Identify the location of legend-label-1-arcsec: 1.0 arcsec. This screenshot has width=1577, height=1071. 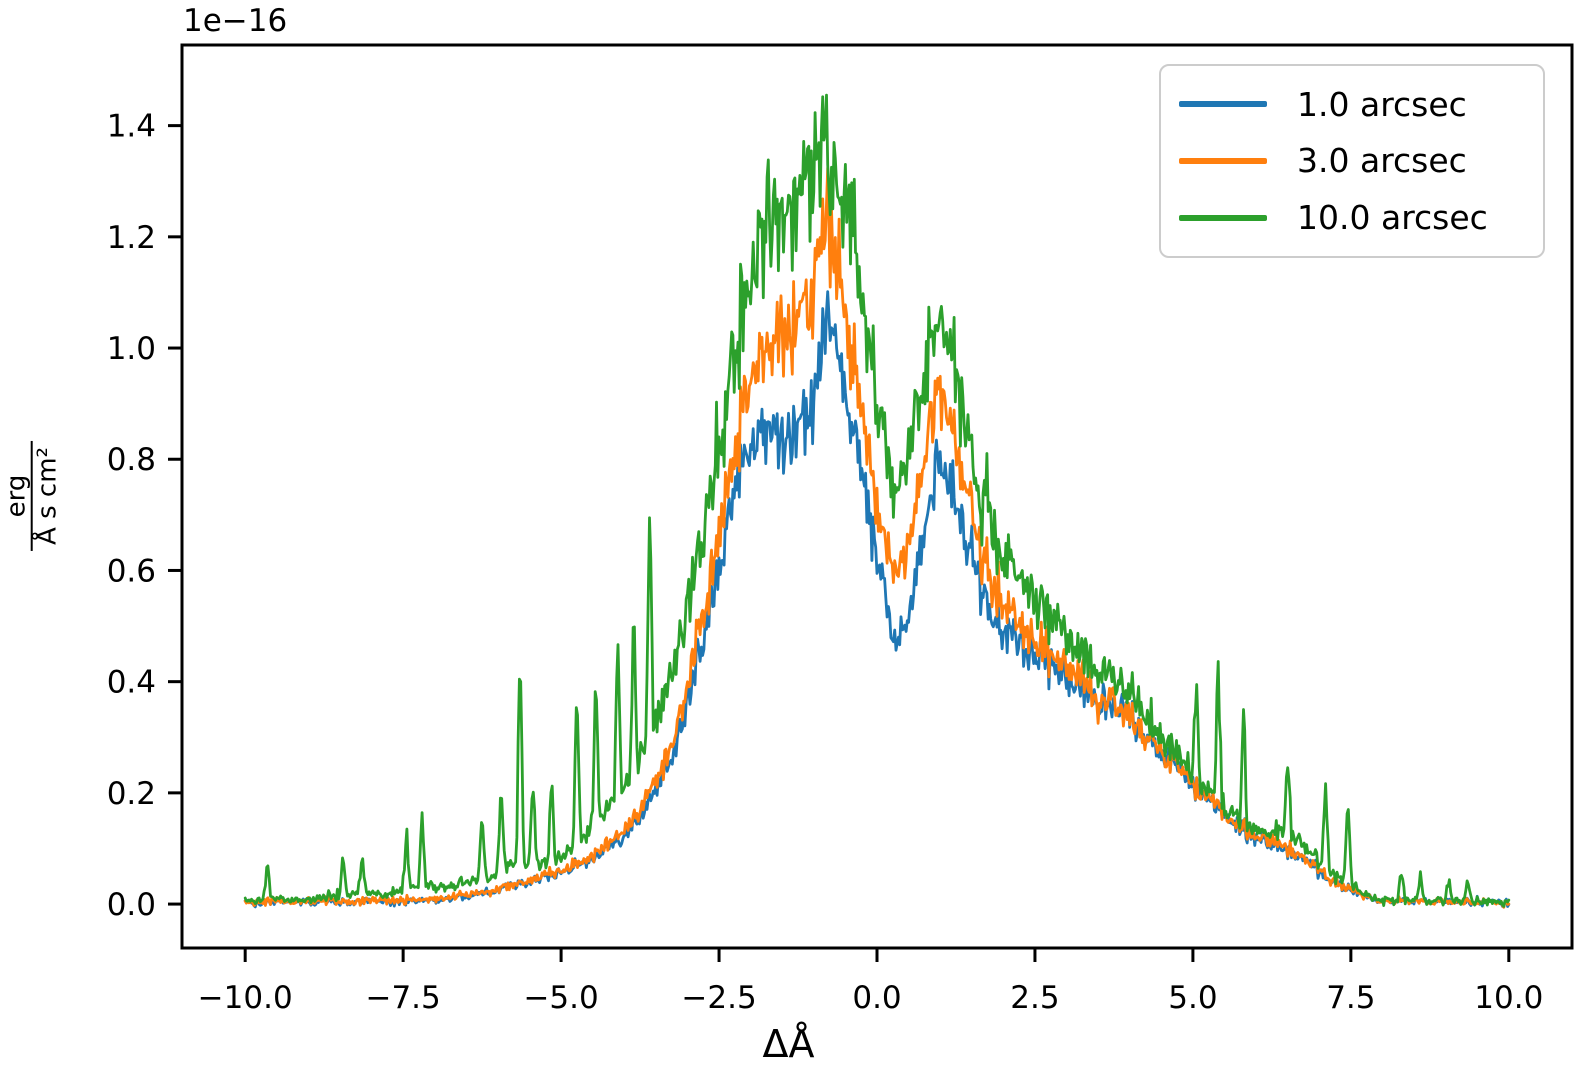
(1382, 104).